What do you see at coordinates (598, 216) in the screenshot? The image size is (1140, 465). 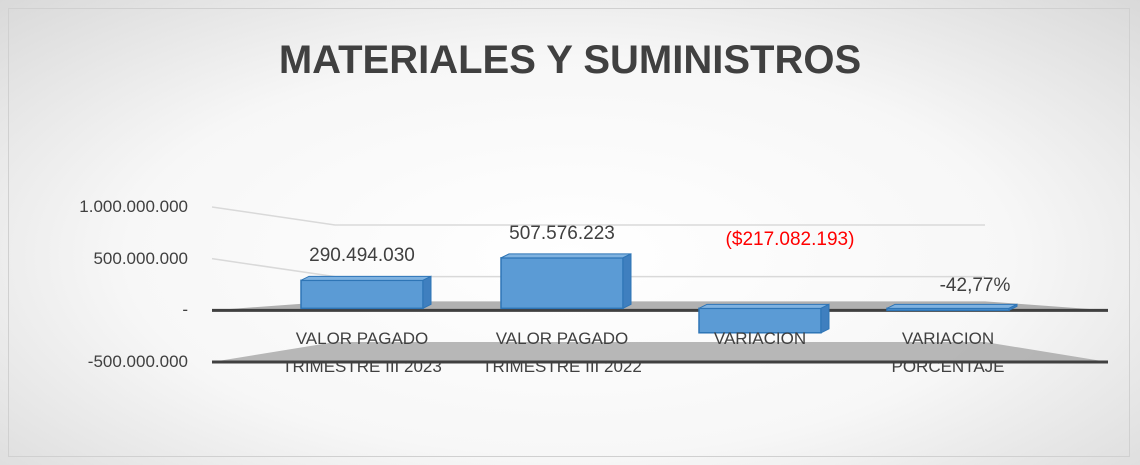 I see `grid-line` at bounding box center [598, 216].